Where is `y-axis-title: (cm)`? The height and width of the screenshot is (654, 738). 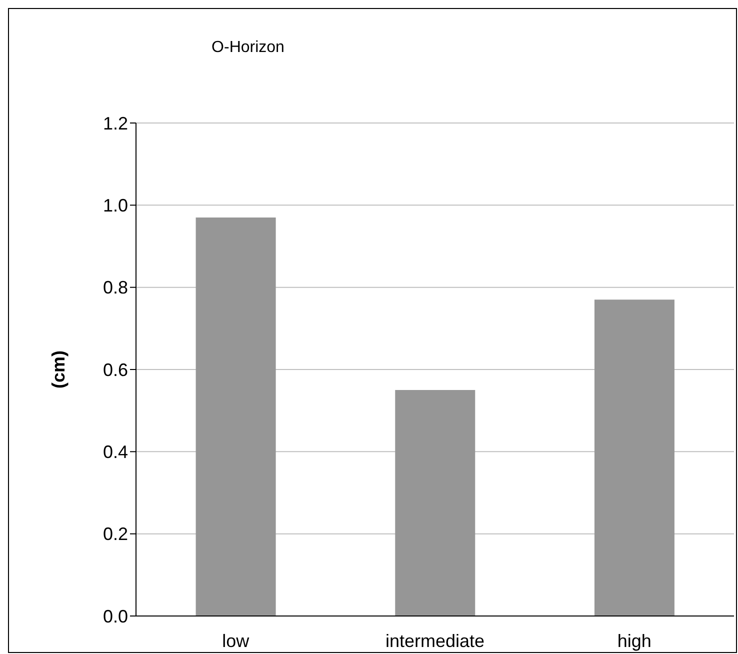 y-axis-title: (cm) is located at coordinates (58, 369).